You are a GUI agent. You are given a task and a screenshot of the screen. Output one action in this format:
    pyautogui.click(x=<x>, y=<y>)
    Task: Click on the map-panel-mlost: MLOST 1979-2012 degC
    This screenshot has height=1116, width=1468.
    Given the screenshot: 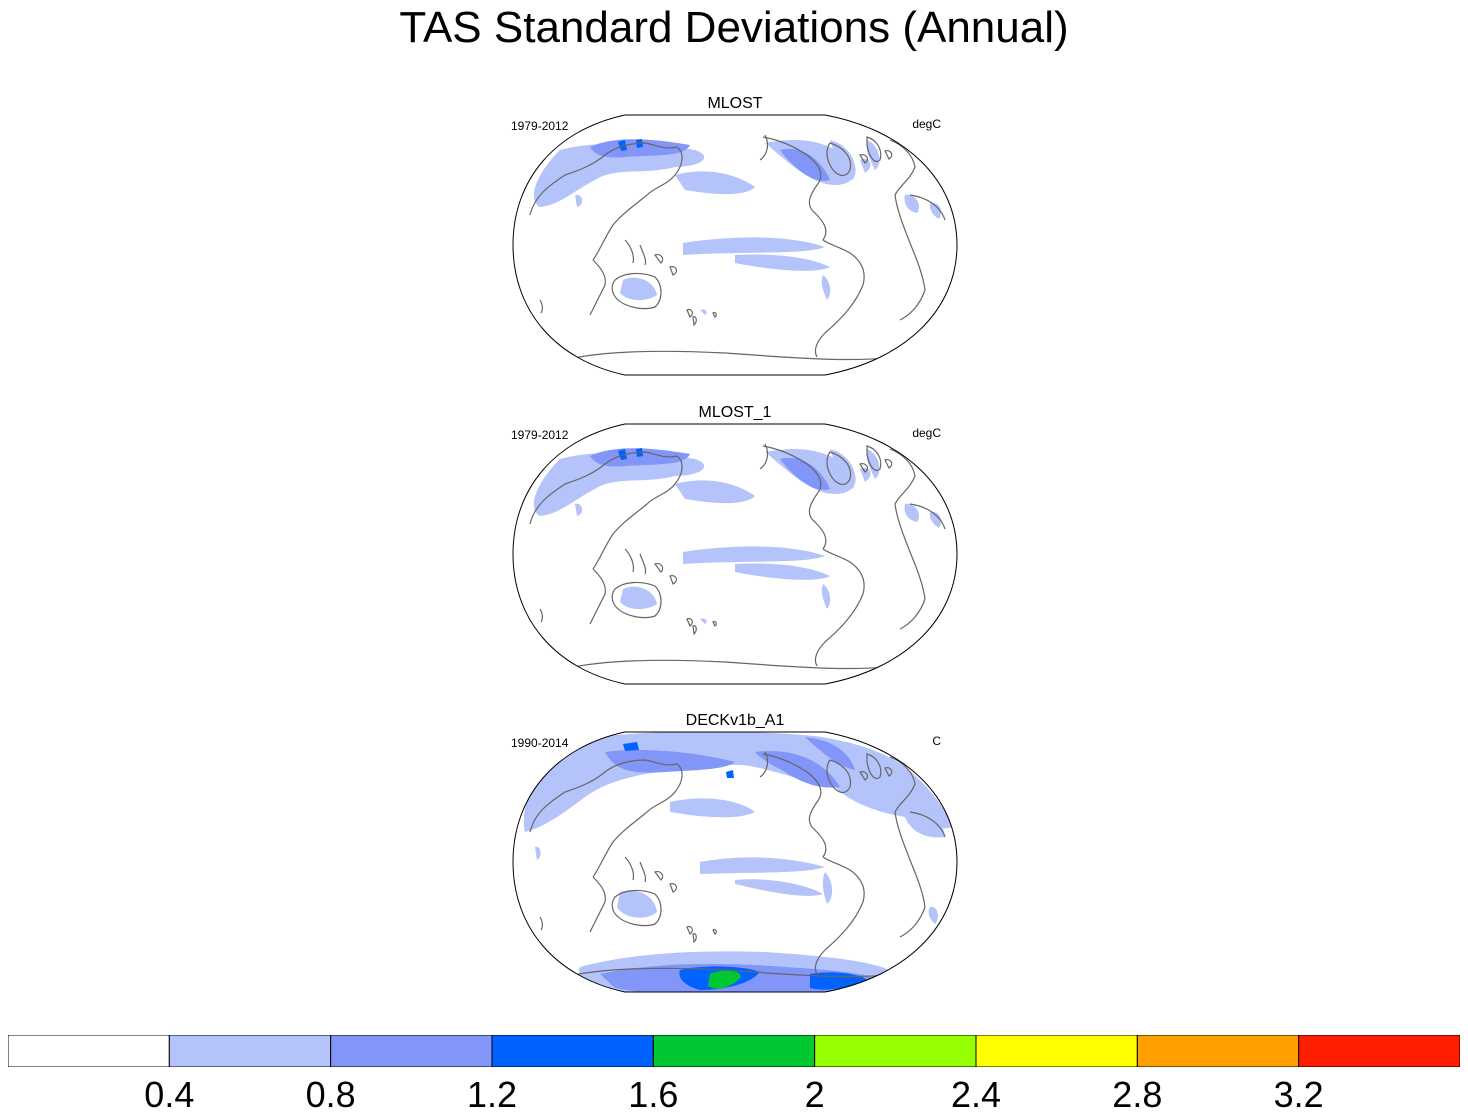 What is the action you would take?
    pyautogui.click(x=735, y=245)
    